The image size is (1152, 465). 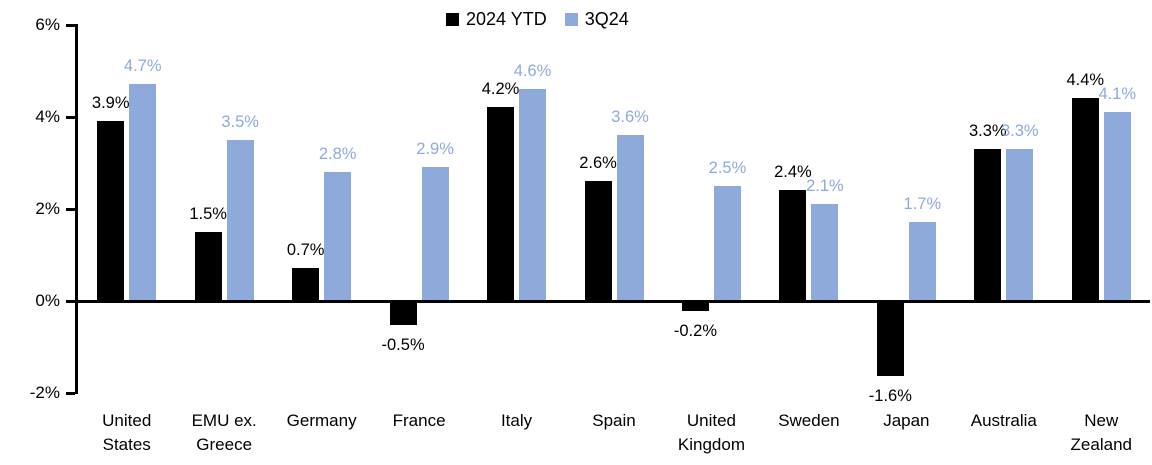 What do you see at coordinates (922, 261) in the screenshot?
I see `bar-3q24-japan` at bounding box center [922, 261].